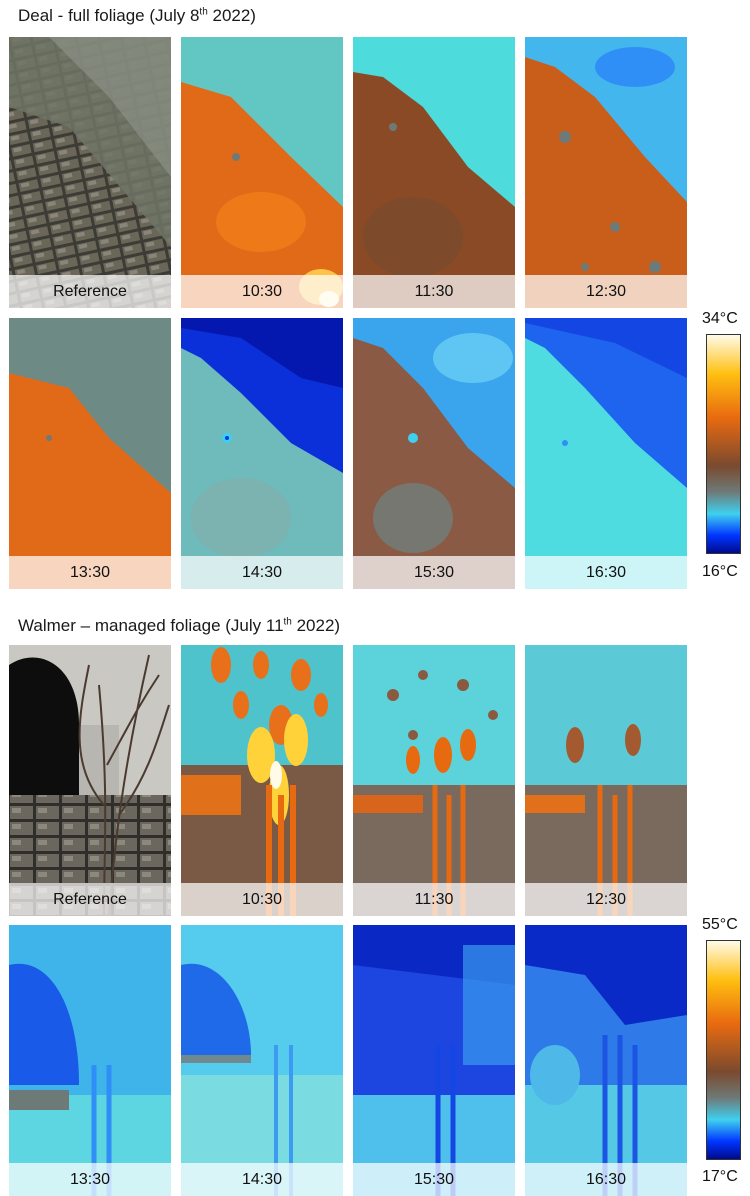 The width and height of the screenshot is (750, 1196). Describe the element at coordinates (720, 1176) in the screenshot. I see `walmer-scale-min-label: 17°C` at that location.